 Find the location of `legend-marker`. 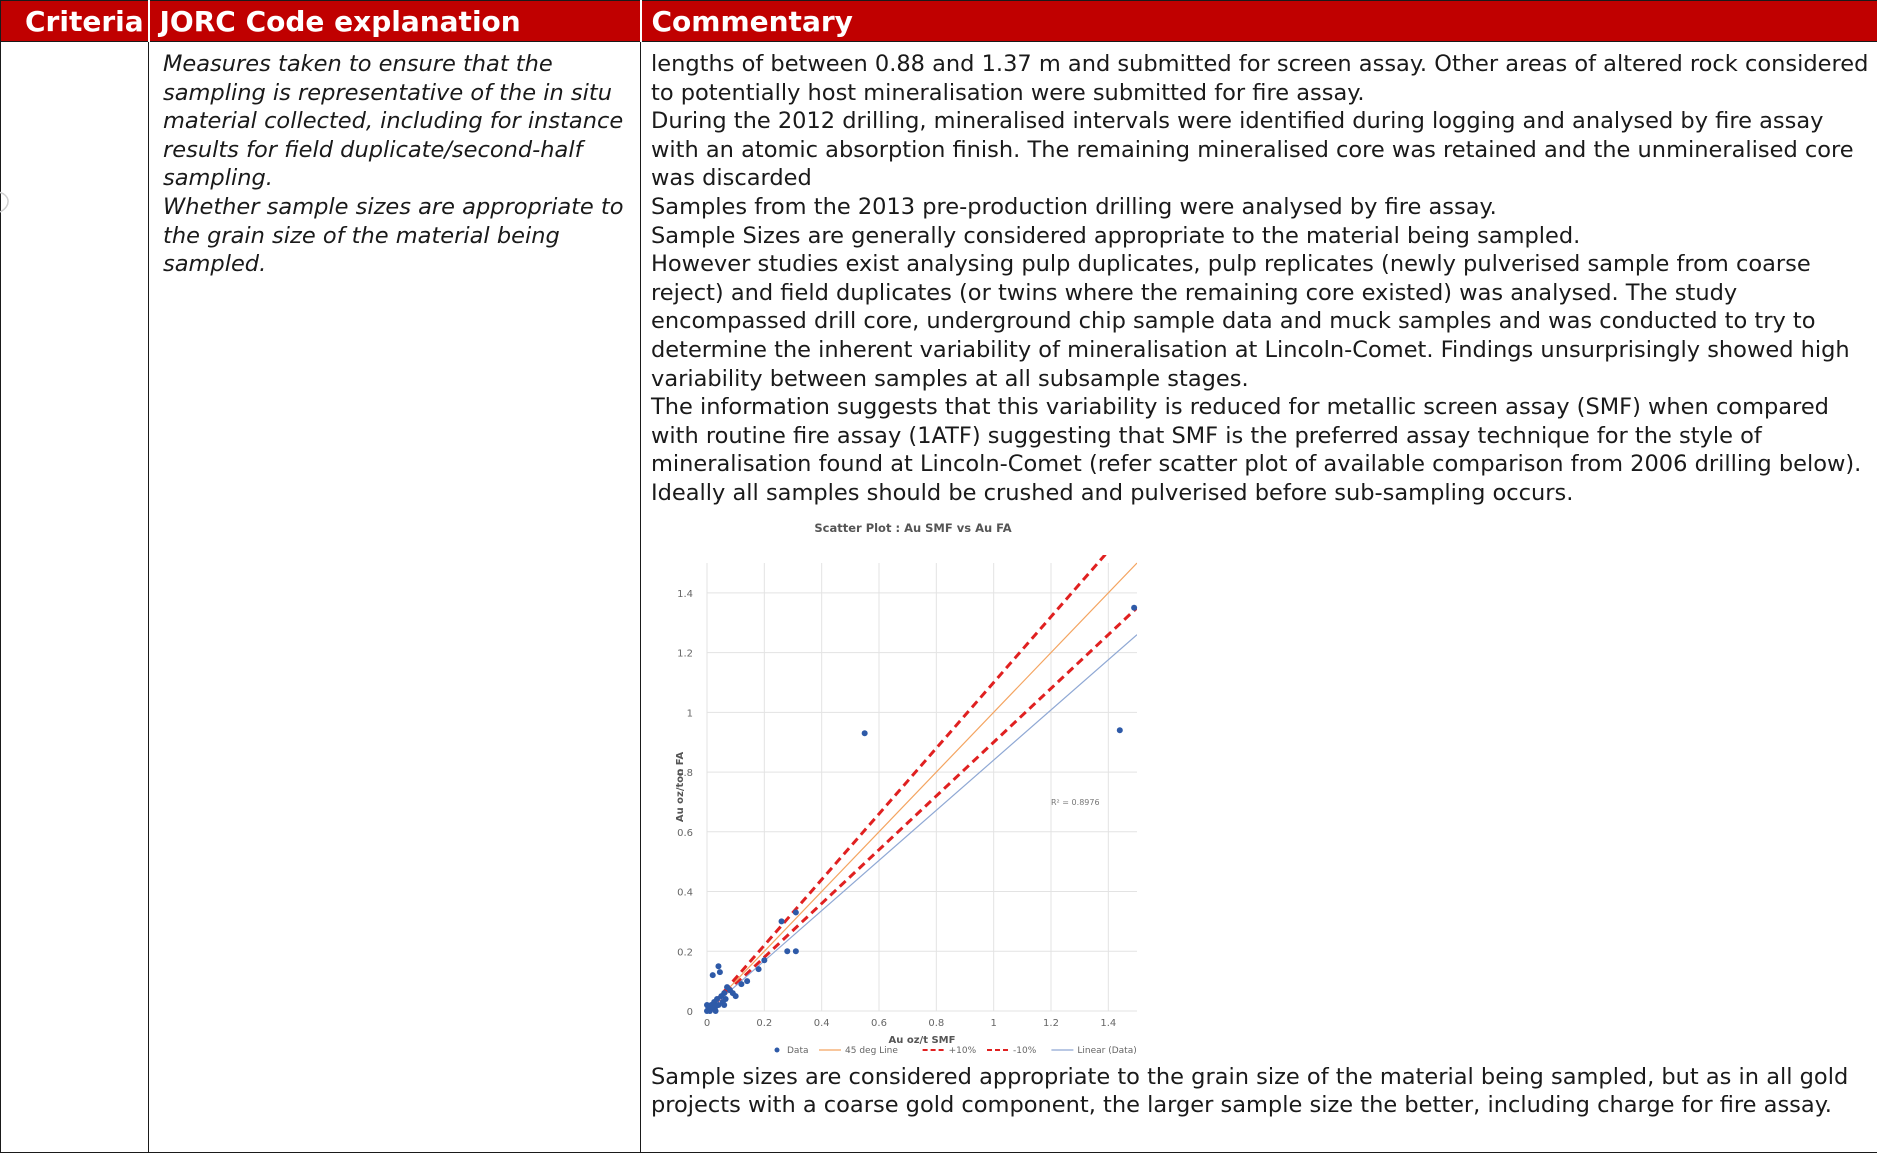

legend-marker is located at coordinates (777, 1049).